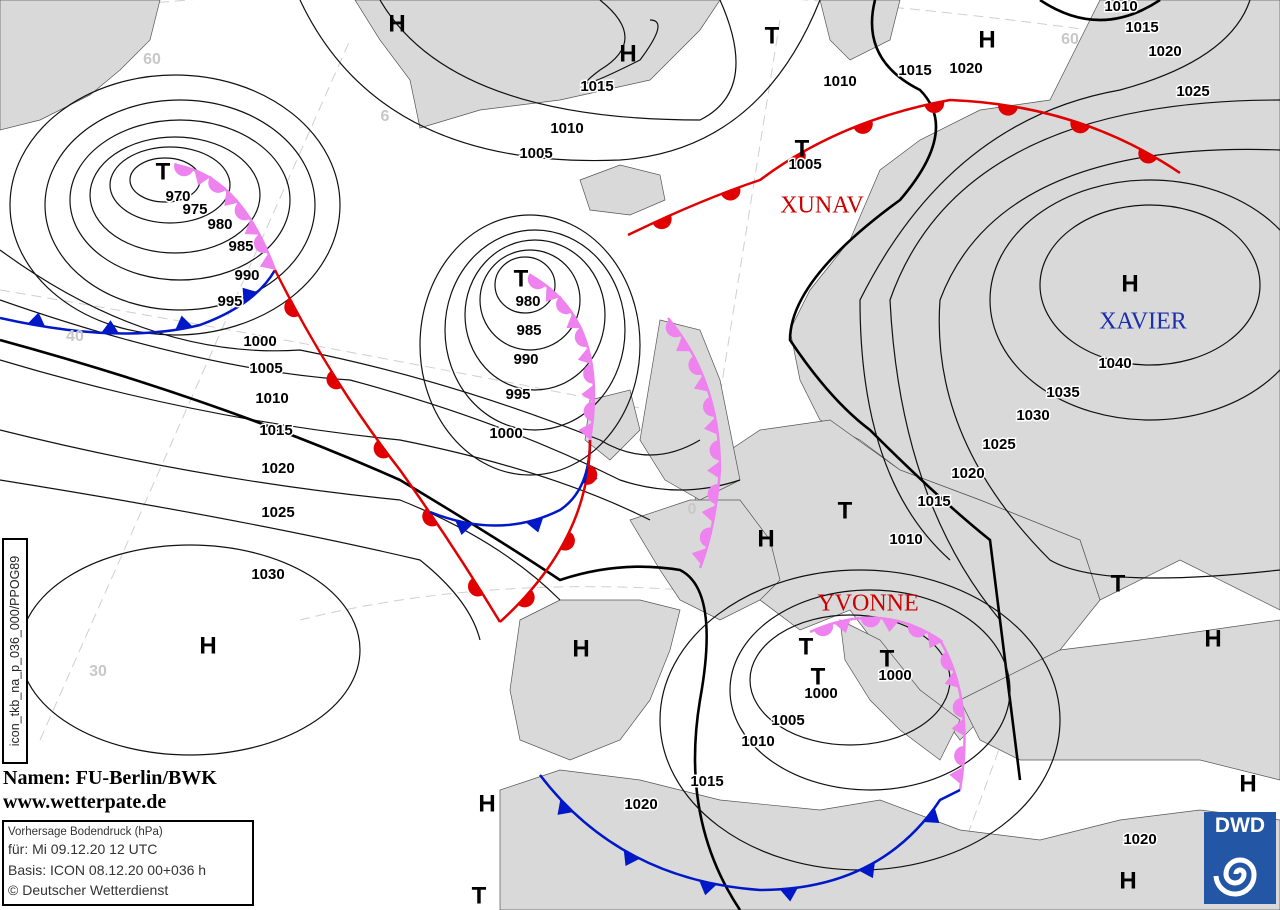 This screenshot has height=910, width=1280. Describe the element at coordinates (867, 604) in the screenshot. I see `system-name-yvonne: YVONNE` at that location.